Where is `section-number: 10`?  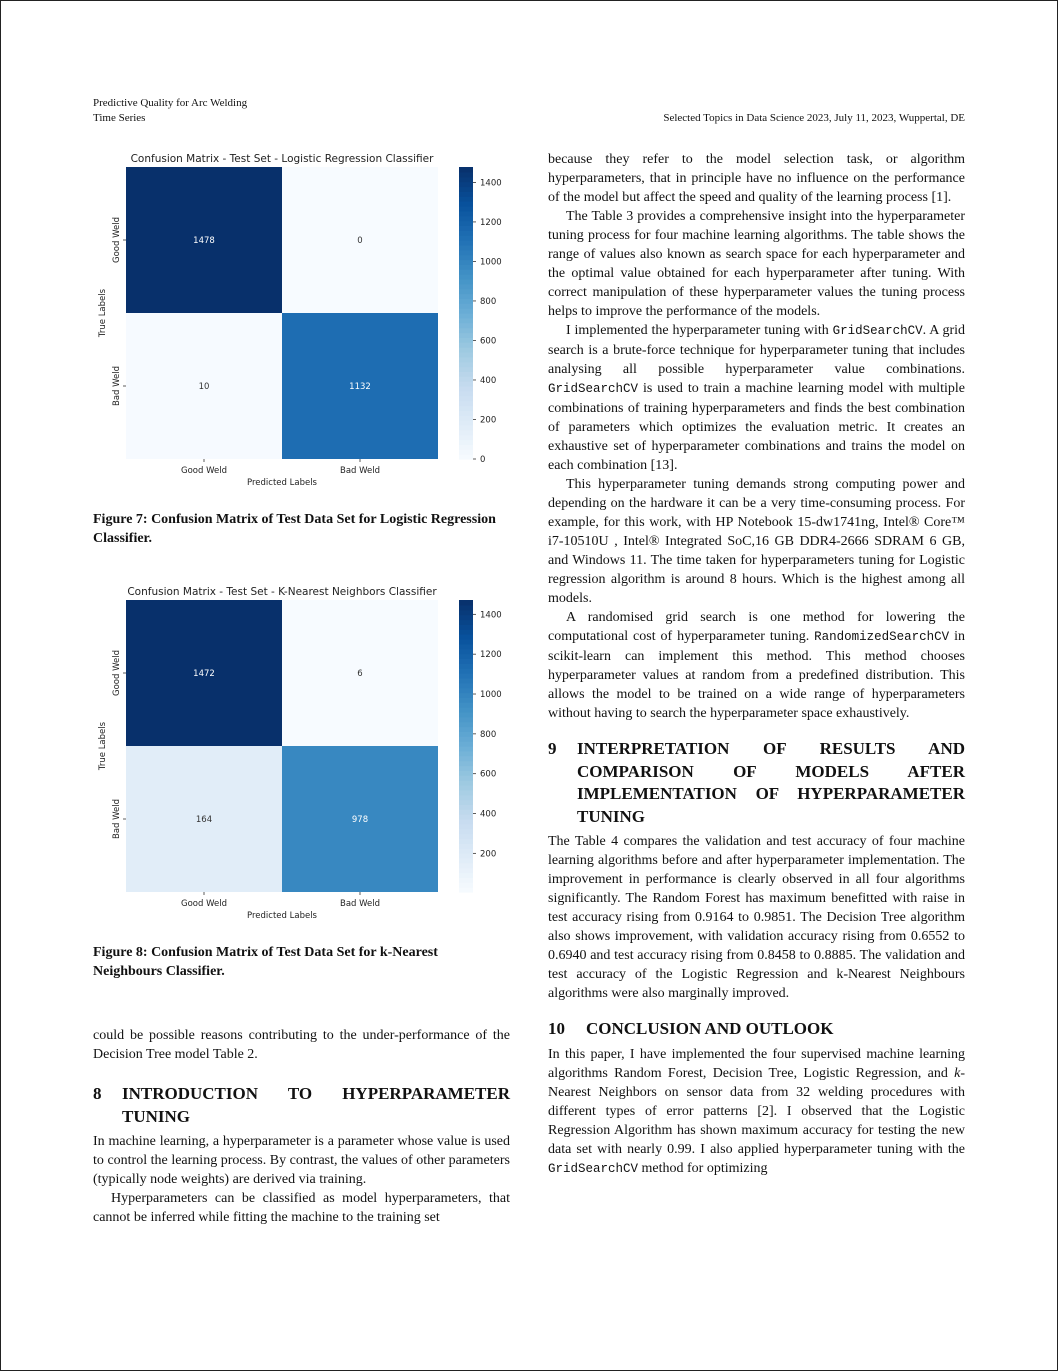 section-number: 10 is located at coordinates (556, 1028).